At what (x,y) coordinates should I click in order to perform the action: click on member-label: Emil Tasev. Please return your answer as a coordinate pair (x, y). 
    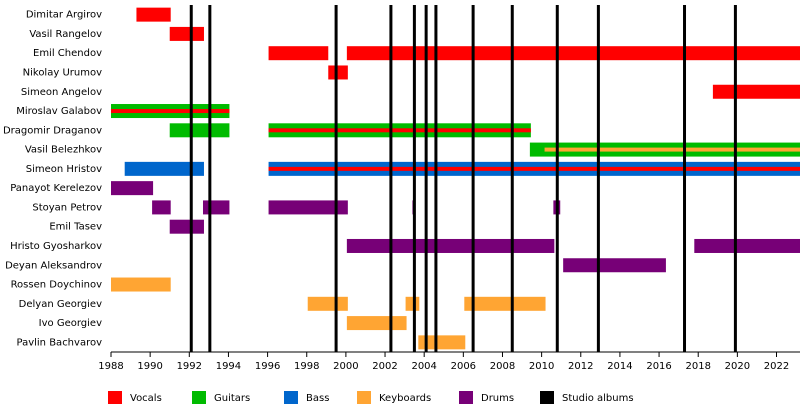
    Looking at the image, I should click on (75, 227).